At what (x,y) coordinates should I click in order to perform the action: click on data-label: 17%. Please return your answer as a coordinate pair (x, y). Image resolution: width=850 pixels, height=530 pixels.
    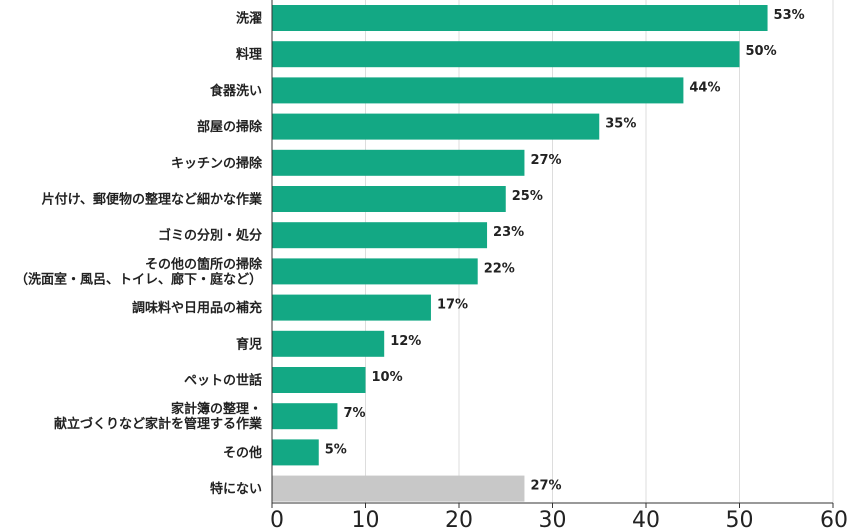
    Looking at the image, I should click on (452, 305).